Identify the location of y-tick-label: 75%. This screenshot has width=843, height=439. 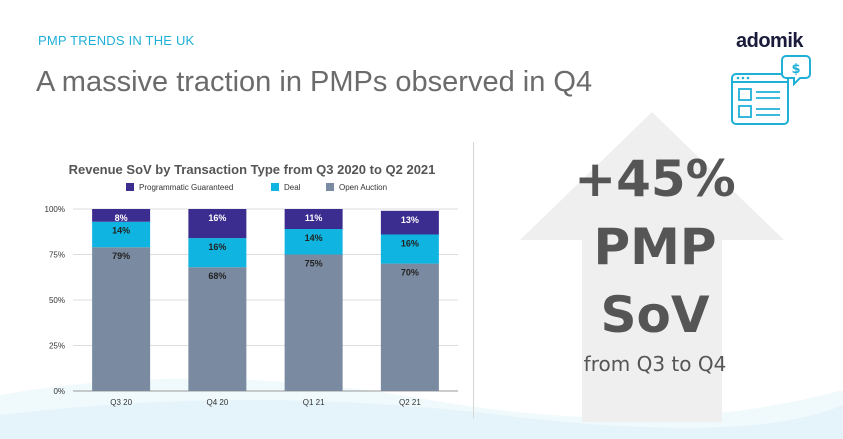
(57, 255).